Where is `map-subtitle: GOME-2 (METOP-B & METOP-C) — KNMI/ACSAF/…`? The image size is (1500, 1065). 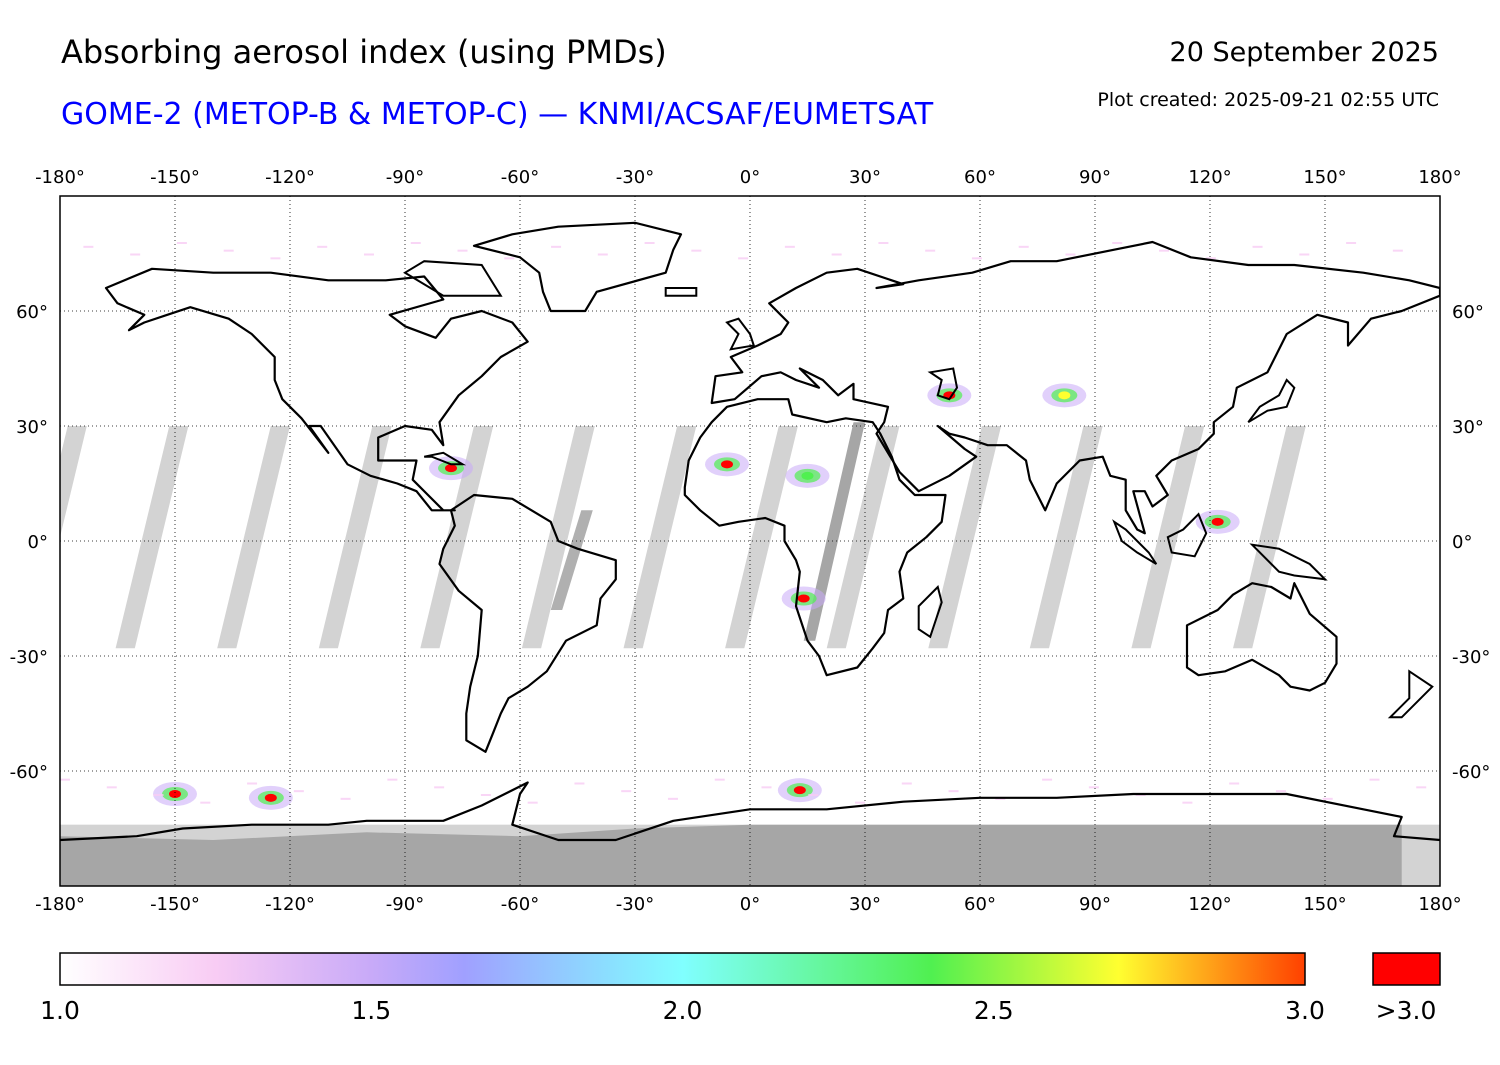 map-subtitle: GOME-2 (METOP-B & METOP-C) — KNMI/ACSAF/… is located at coordinates (497, 114).